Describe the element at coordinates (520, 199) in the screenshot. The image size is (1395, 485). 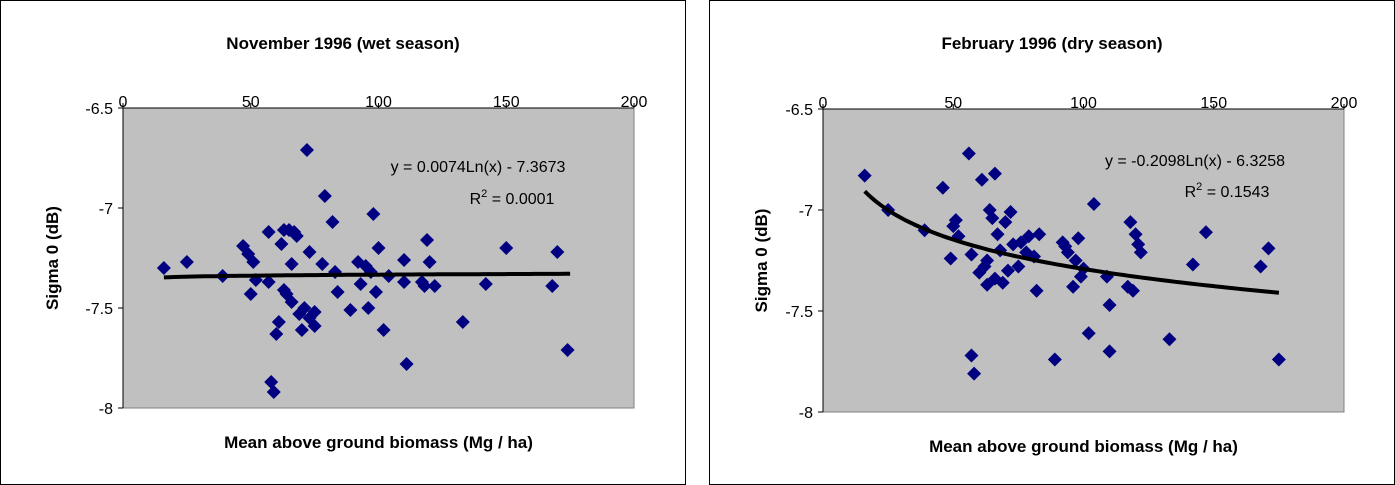
I see `r-squared-value: = 0.0001` at that location.